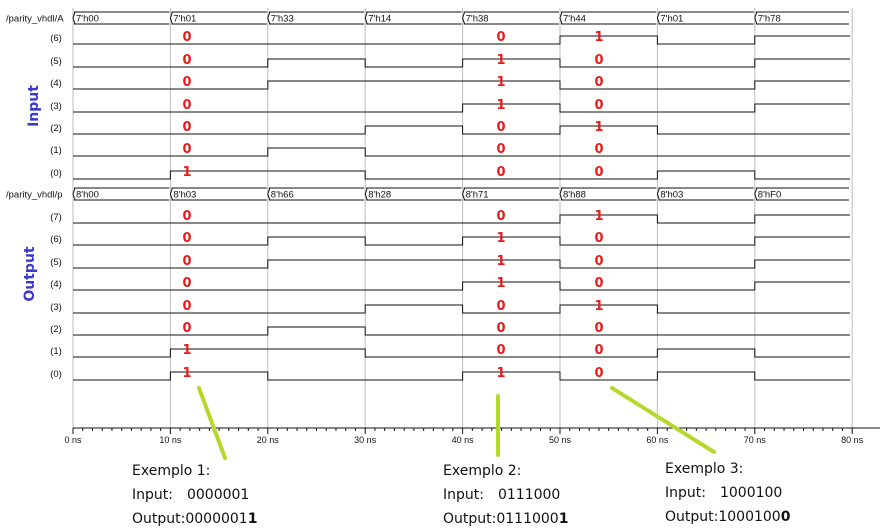  I want to click on example-output-value: 0111000, so click(527, 519).